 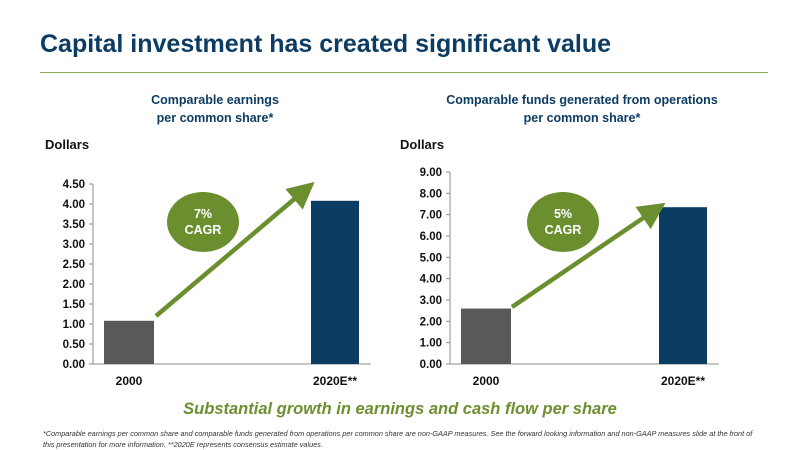 What do you see at coordinates (74, 185) in the screenshot?
I see `y-tick-label: 4.50` at bounding box center [74, 185].